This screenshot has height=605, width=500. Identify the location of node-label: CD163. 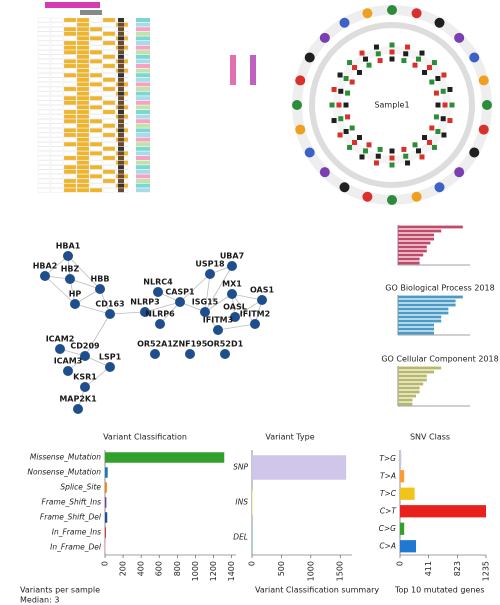
(109, 304).